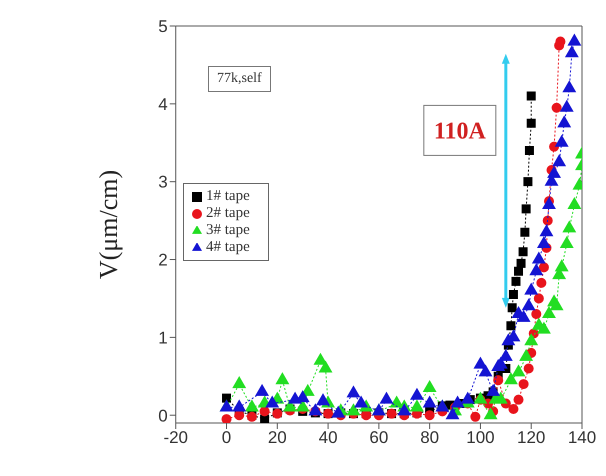 The height and width of the screenshot is (476, 606). What do you see at coordinates (480, 438) in the screenshot?
I see `x-tick-label: 100` at bounding box center [480, 438].